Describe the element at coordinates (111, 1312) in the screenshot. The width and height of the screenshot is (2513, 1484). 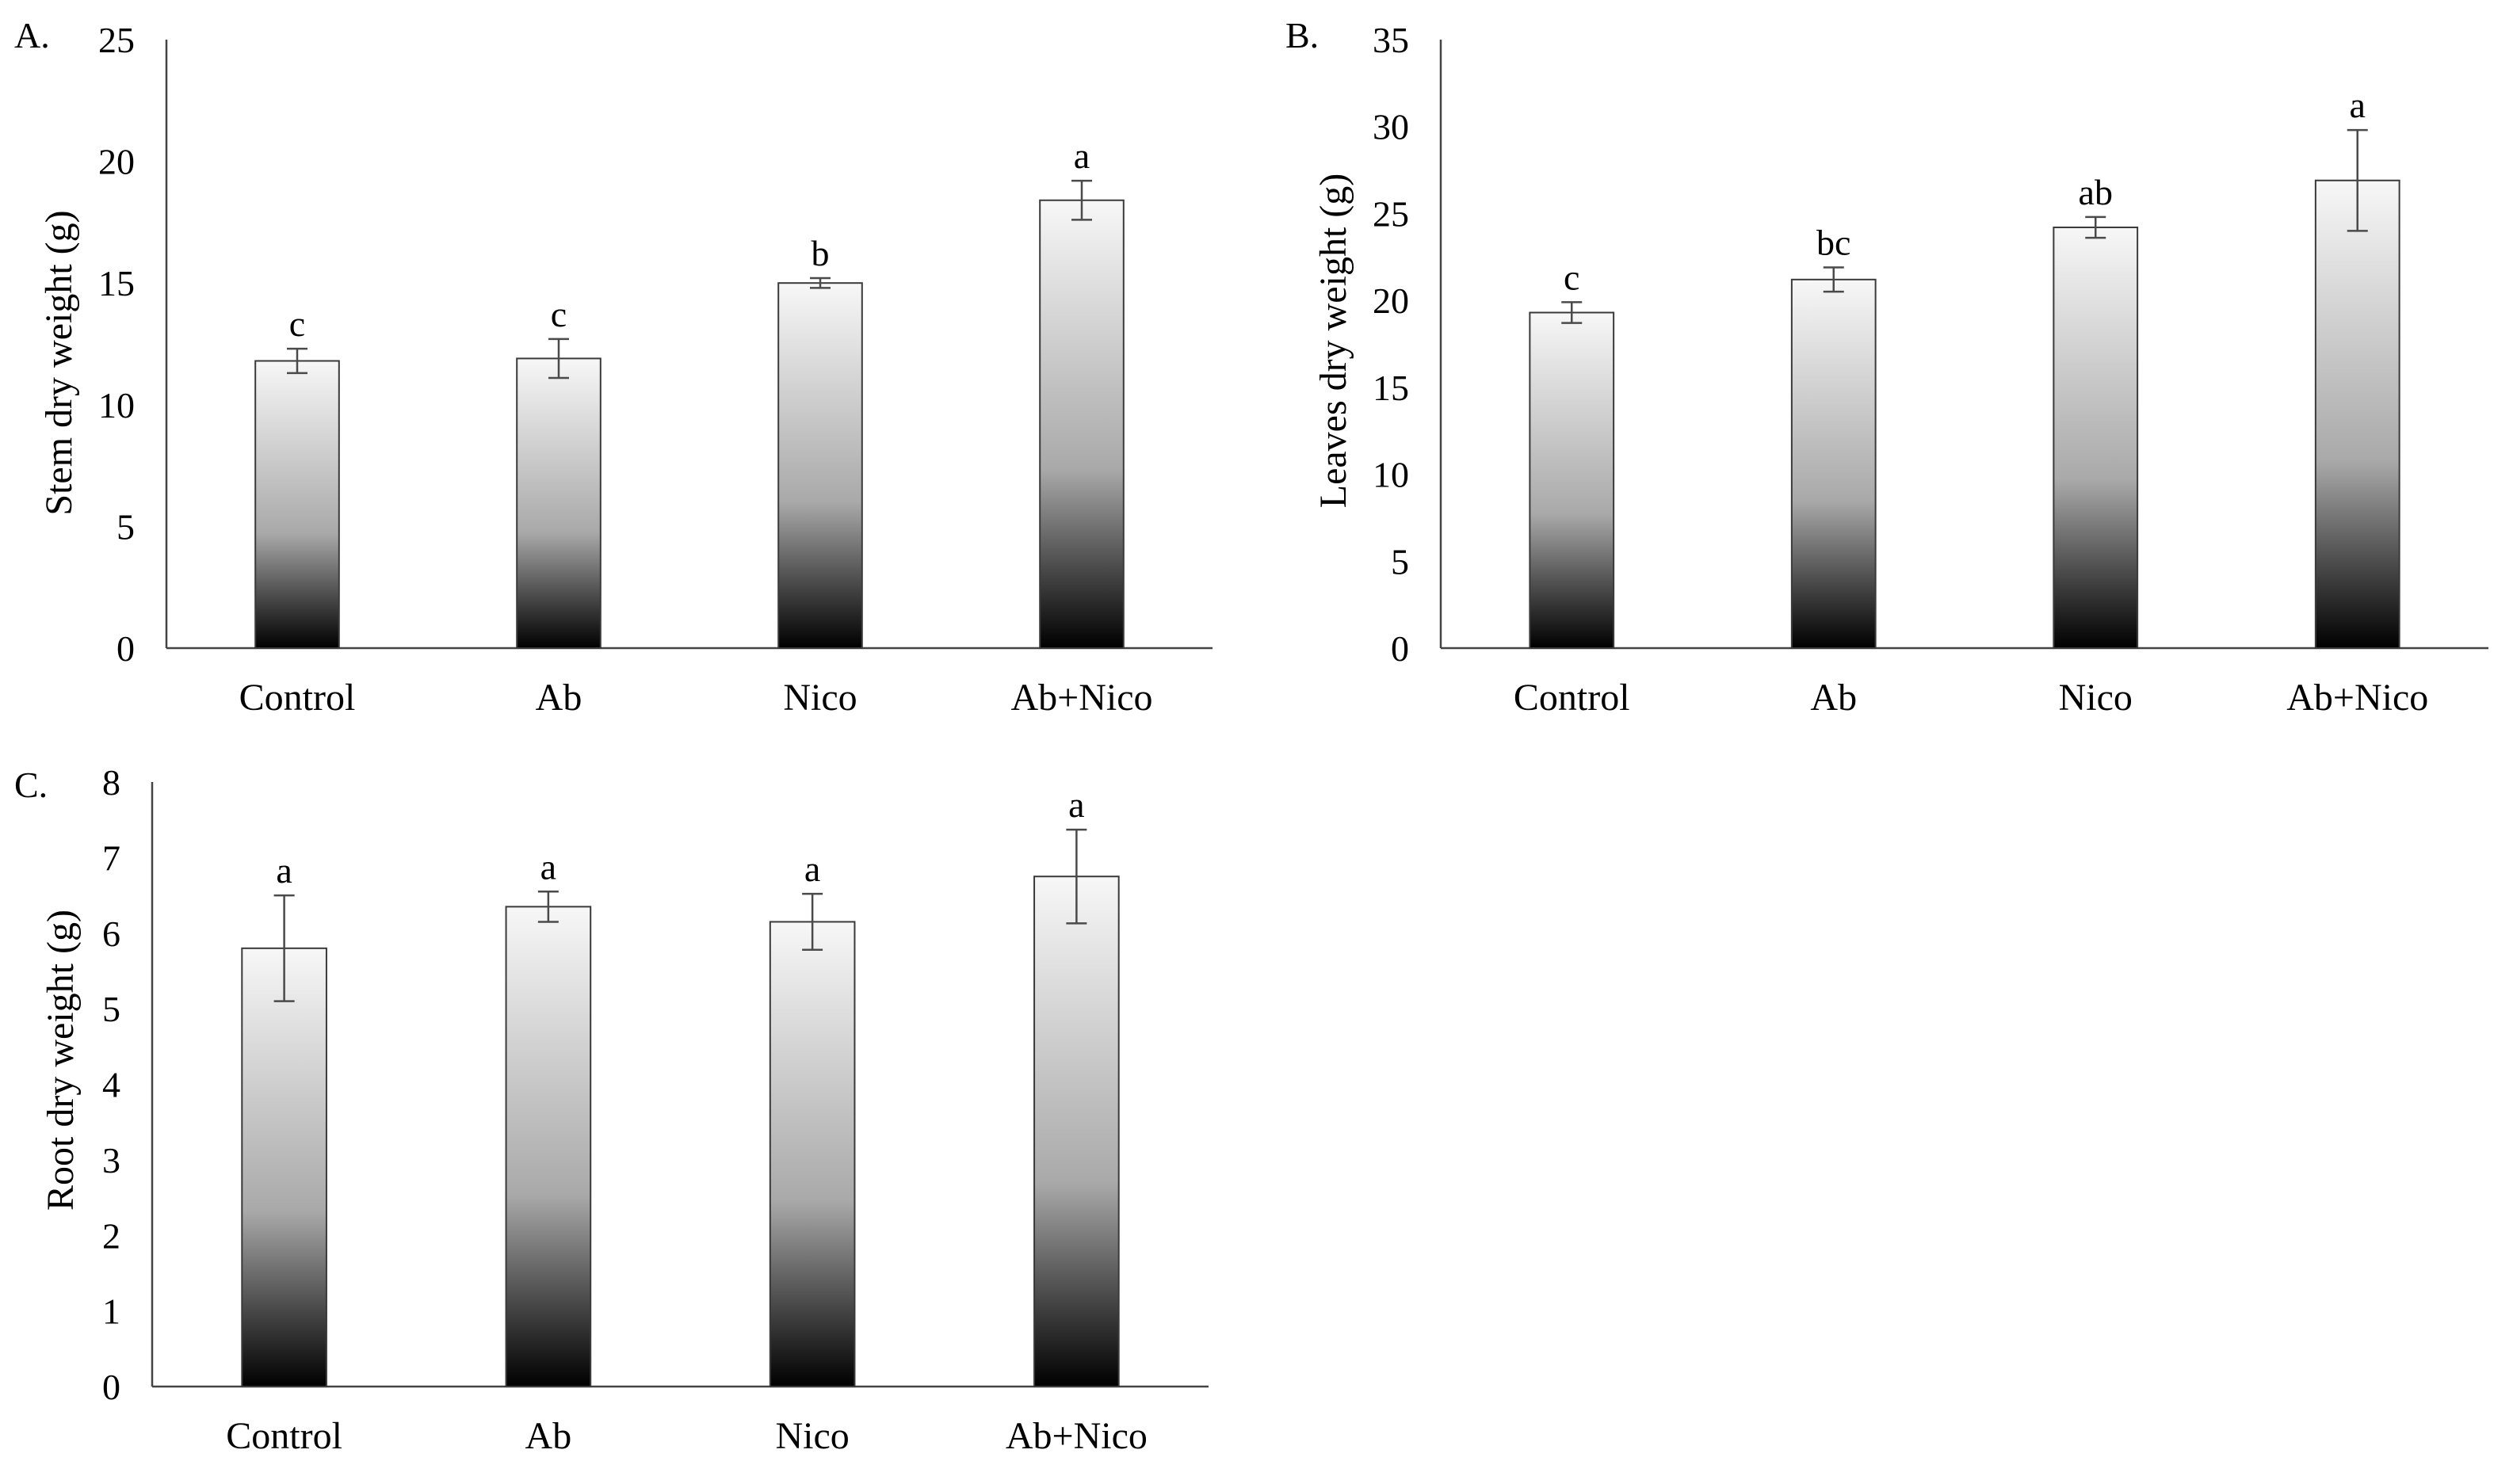
I see `y-tick-label: 1` at that location.